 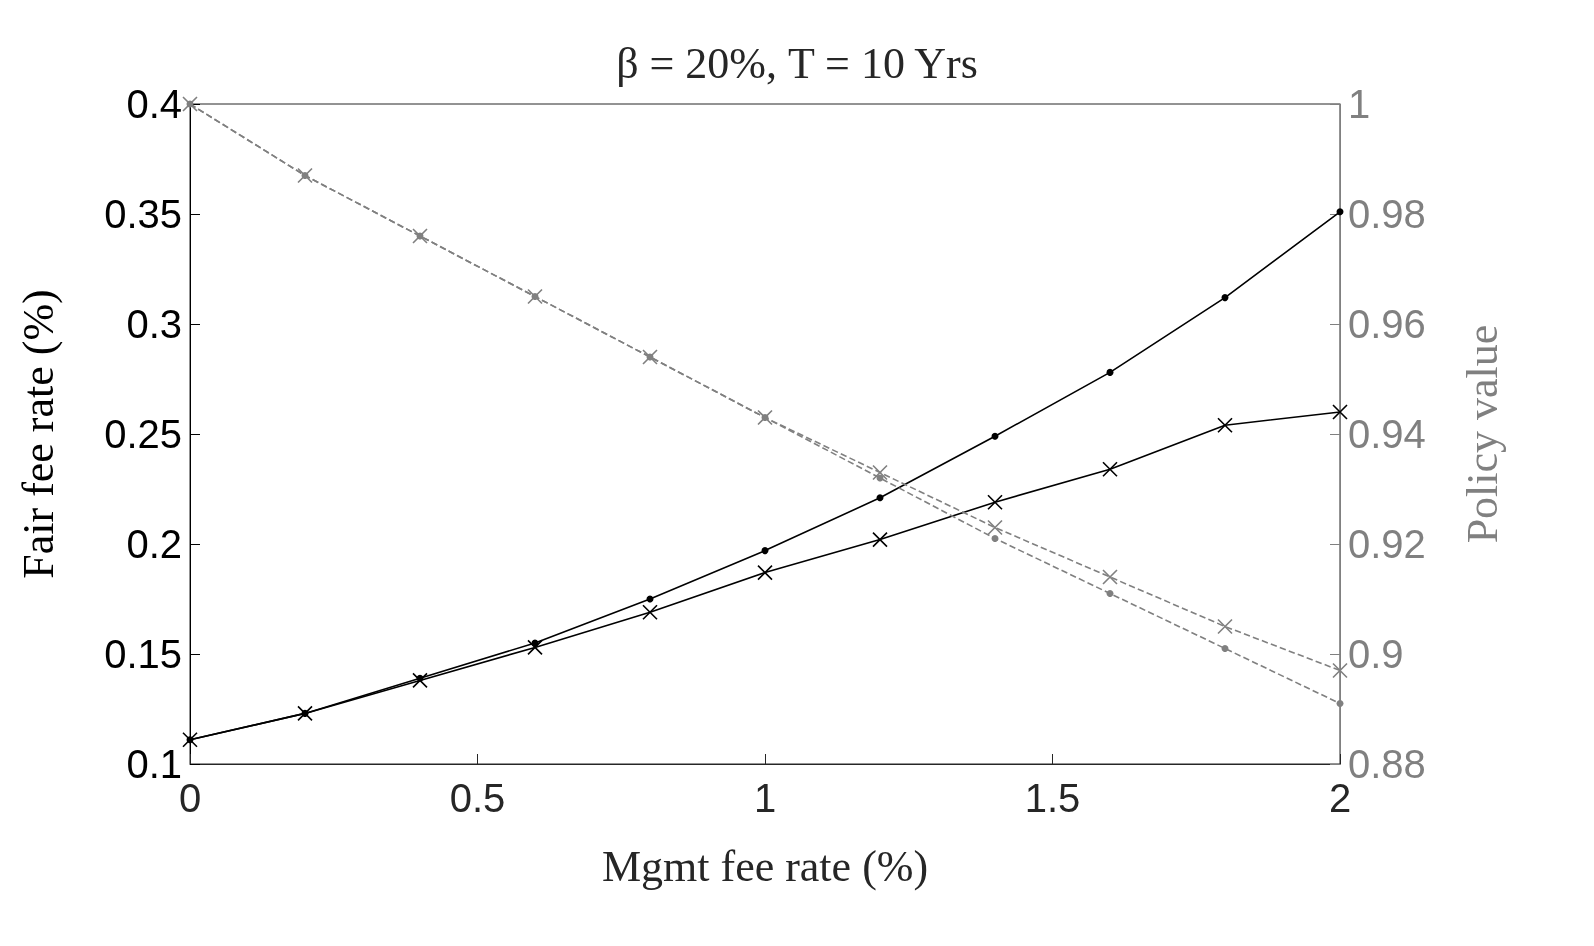 What do you see at coordinates (143, 654) in the screenshot?
I see `y-tick-label: 0.15` at bounding box center [143, 654].